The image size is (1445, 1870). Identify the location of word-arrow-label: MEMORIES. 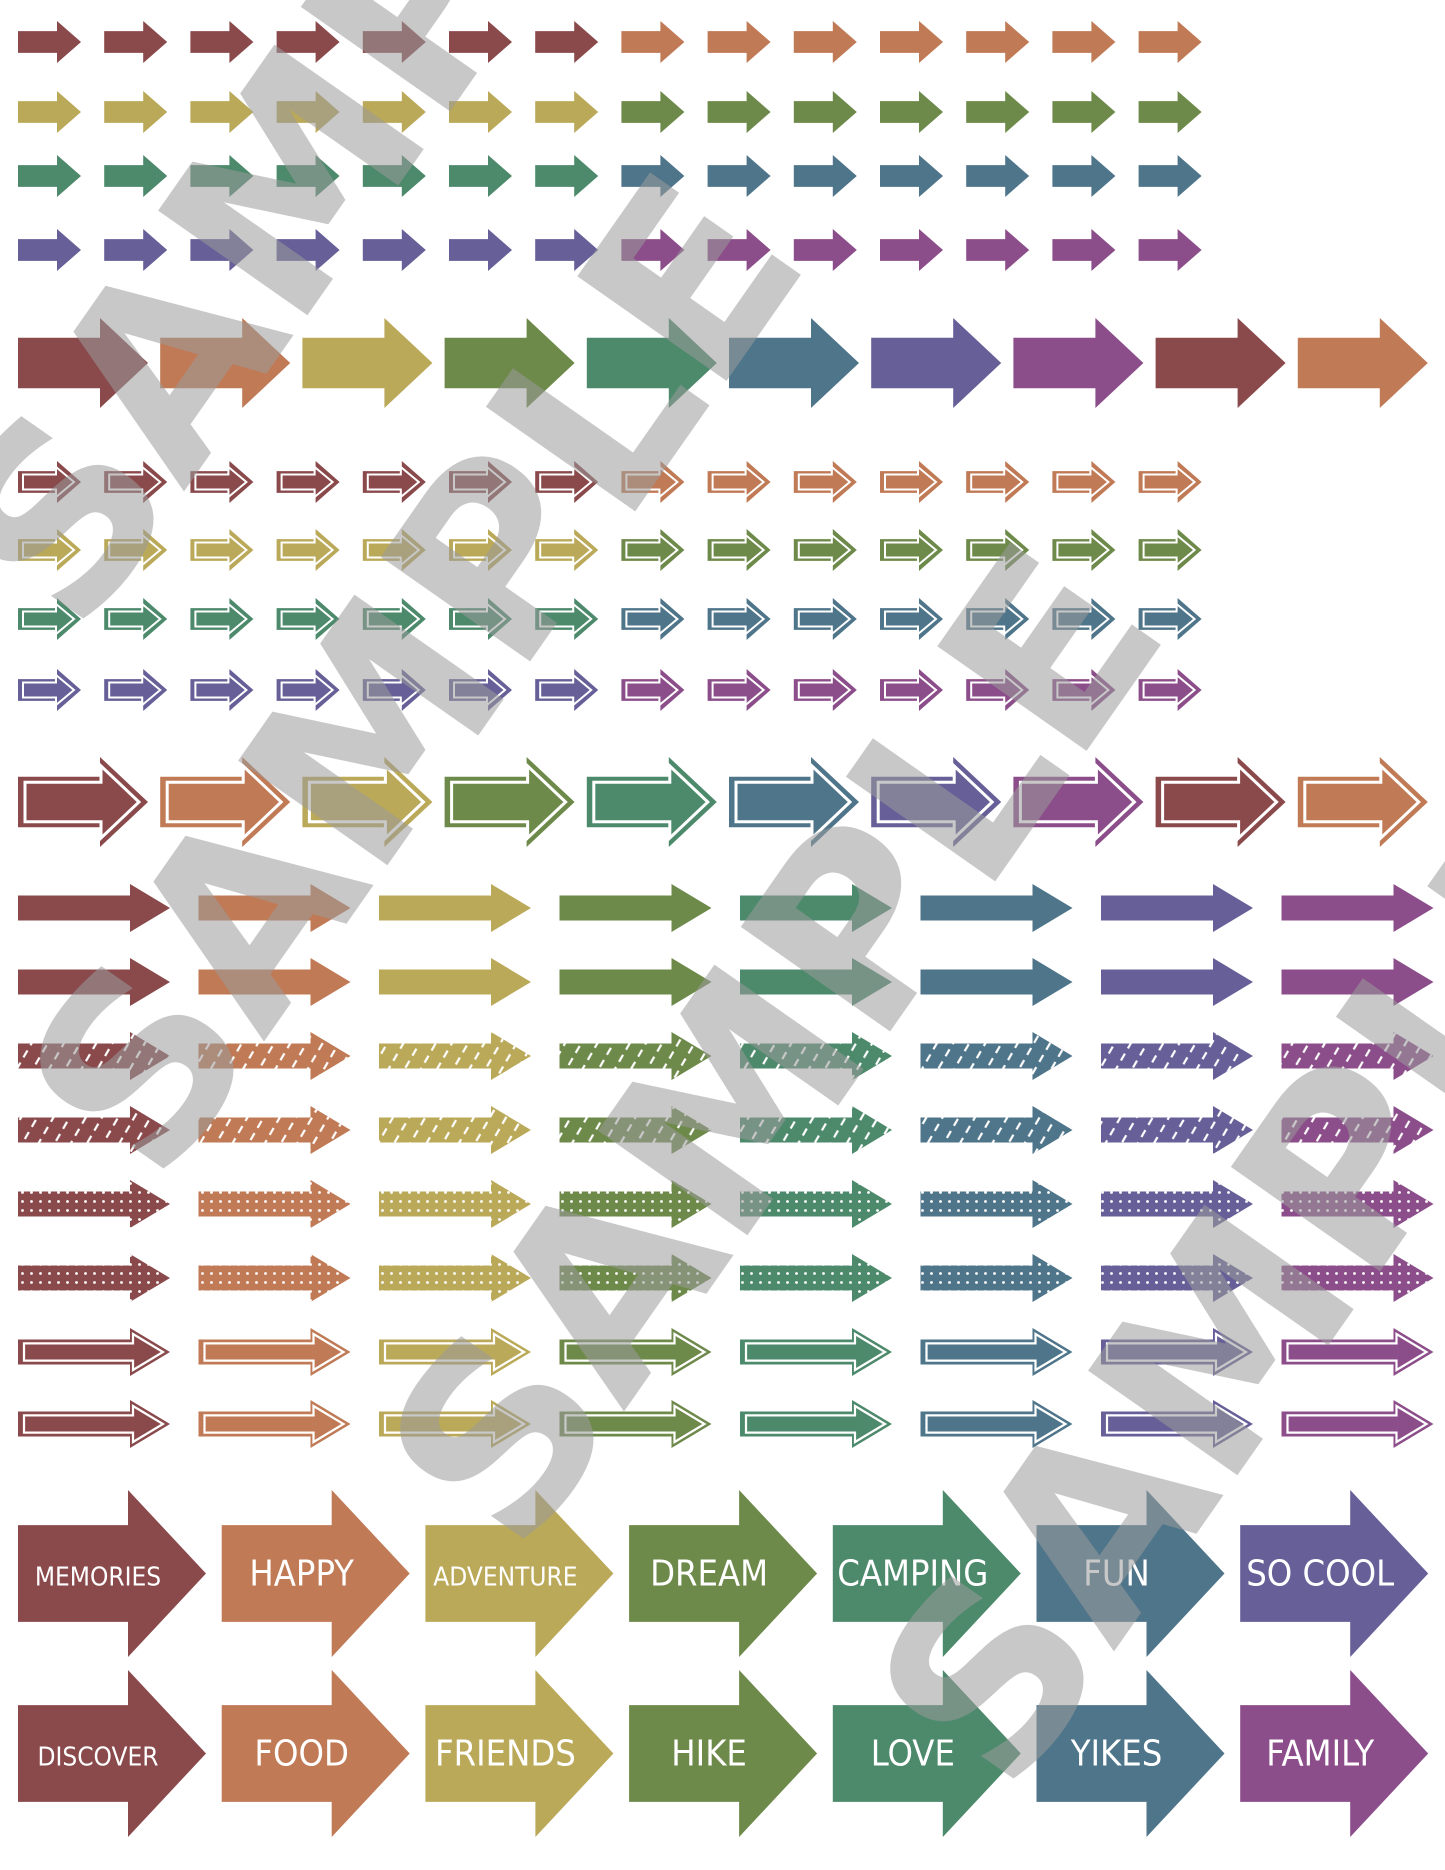
(98, 1578).